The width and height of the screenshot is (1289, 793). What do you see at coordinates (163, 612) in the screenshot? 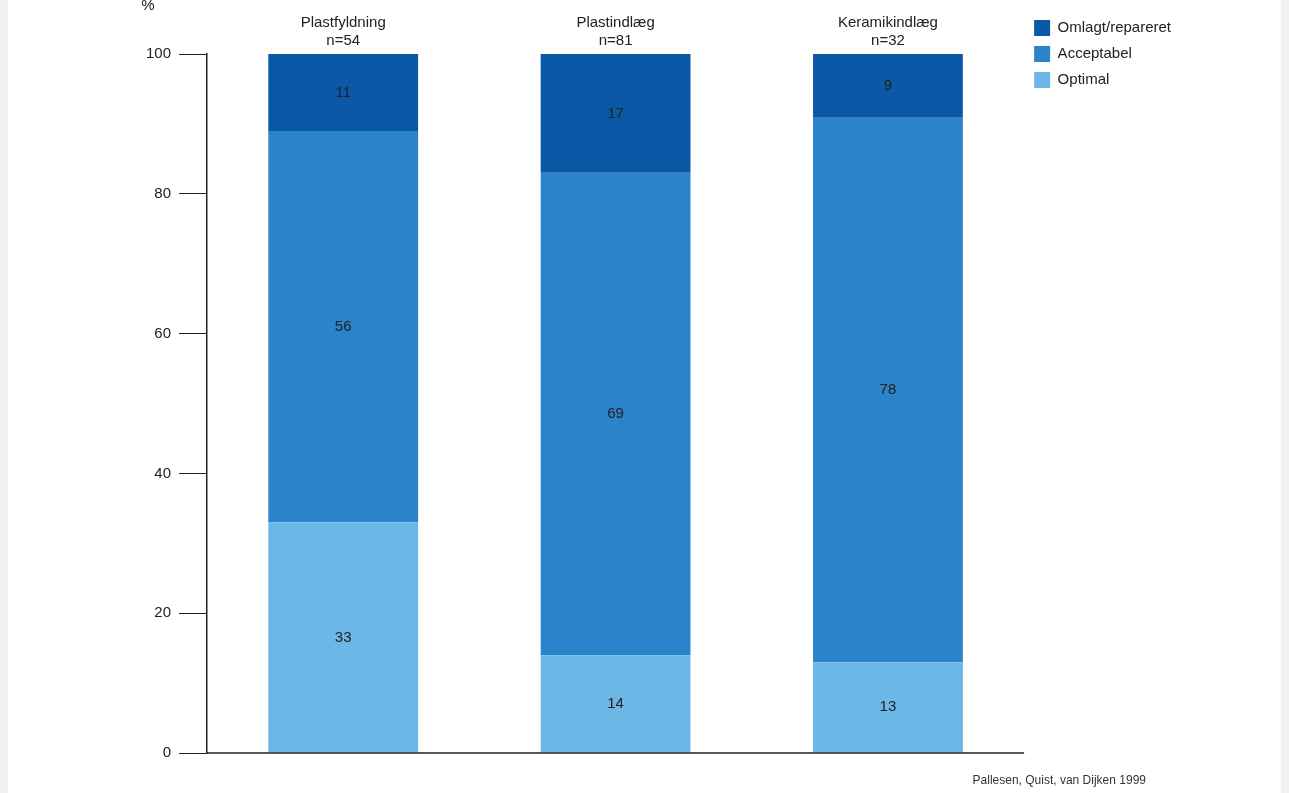
I see `y-tick-label: 20` at bounding box center [163, 612].